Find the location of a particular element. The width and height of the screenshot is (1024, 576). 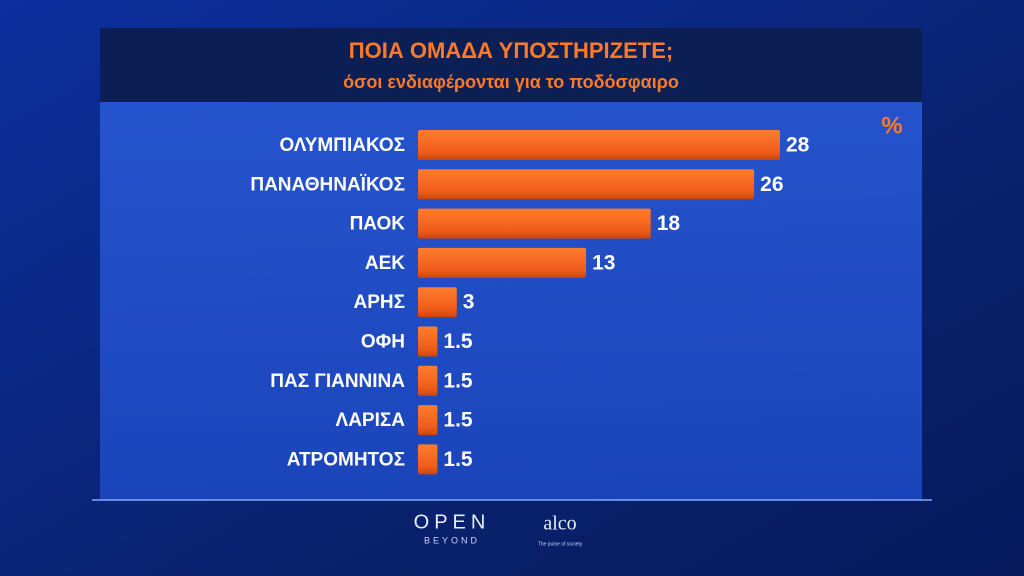

chart-title: ΠΟΙΑ ΟΜΑΔΑ ΥΠΟΣΤΗΡΙΖΕΤΕ; is located at coordinates (511, 50).